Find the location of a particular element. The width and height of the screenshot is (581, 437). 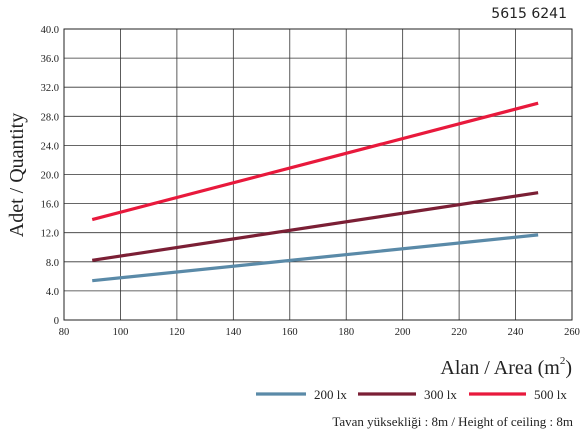

y-tick-label: 12.0 is located at coordinates (50, 234).